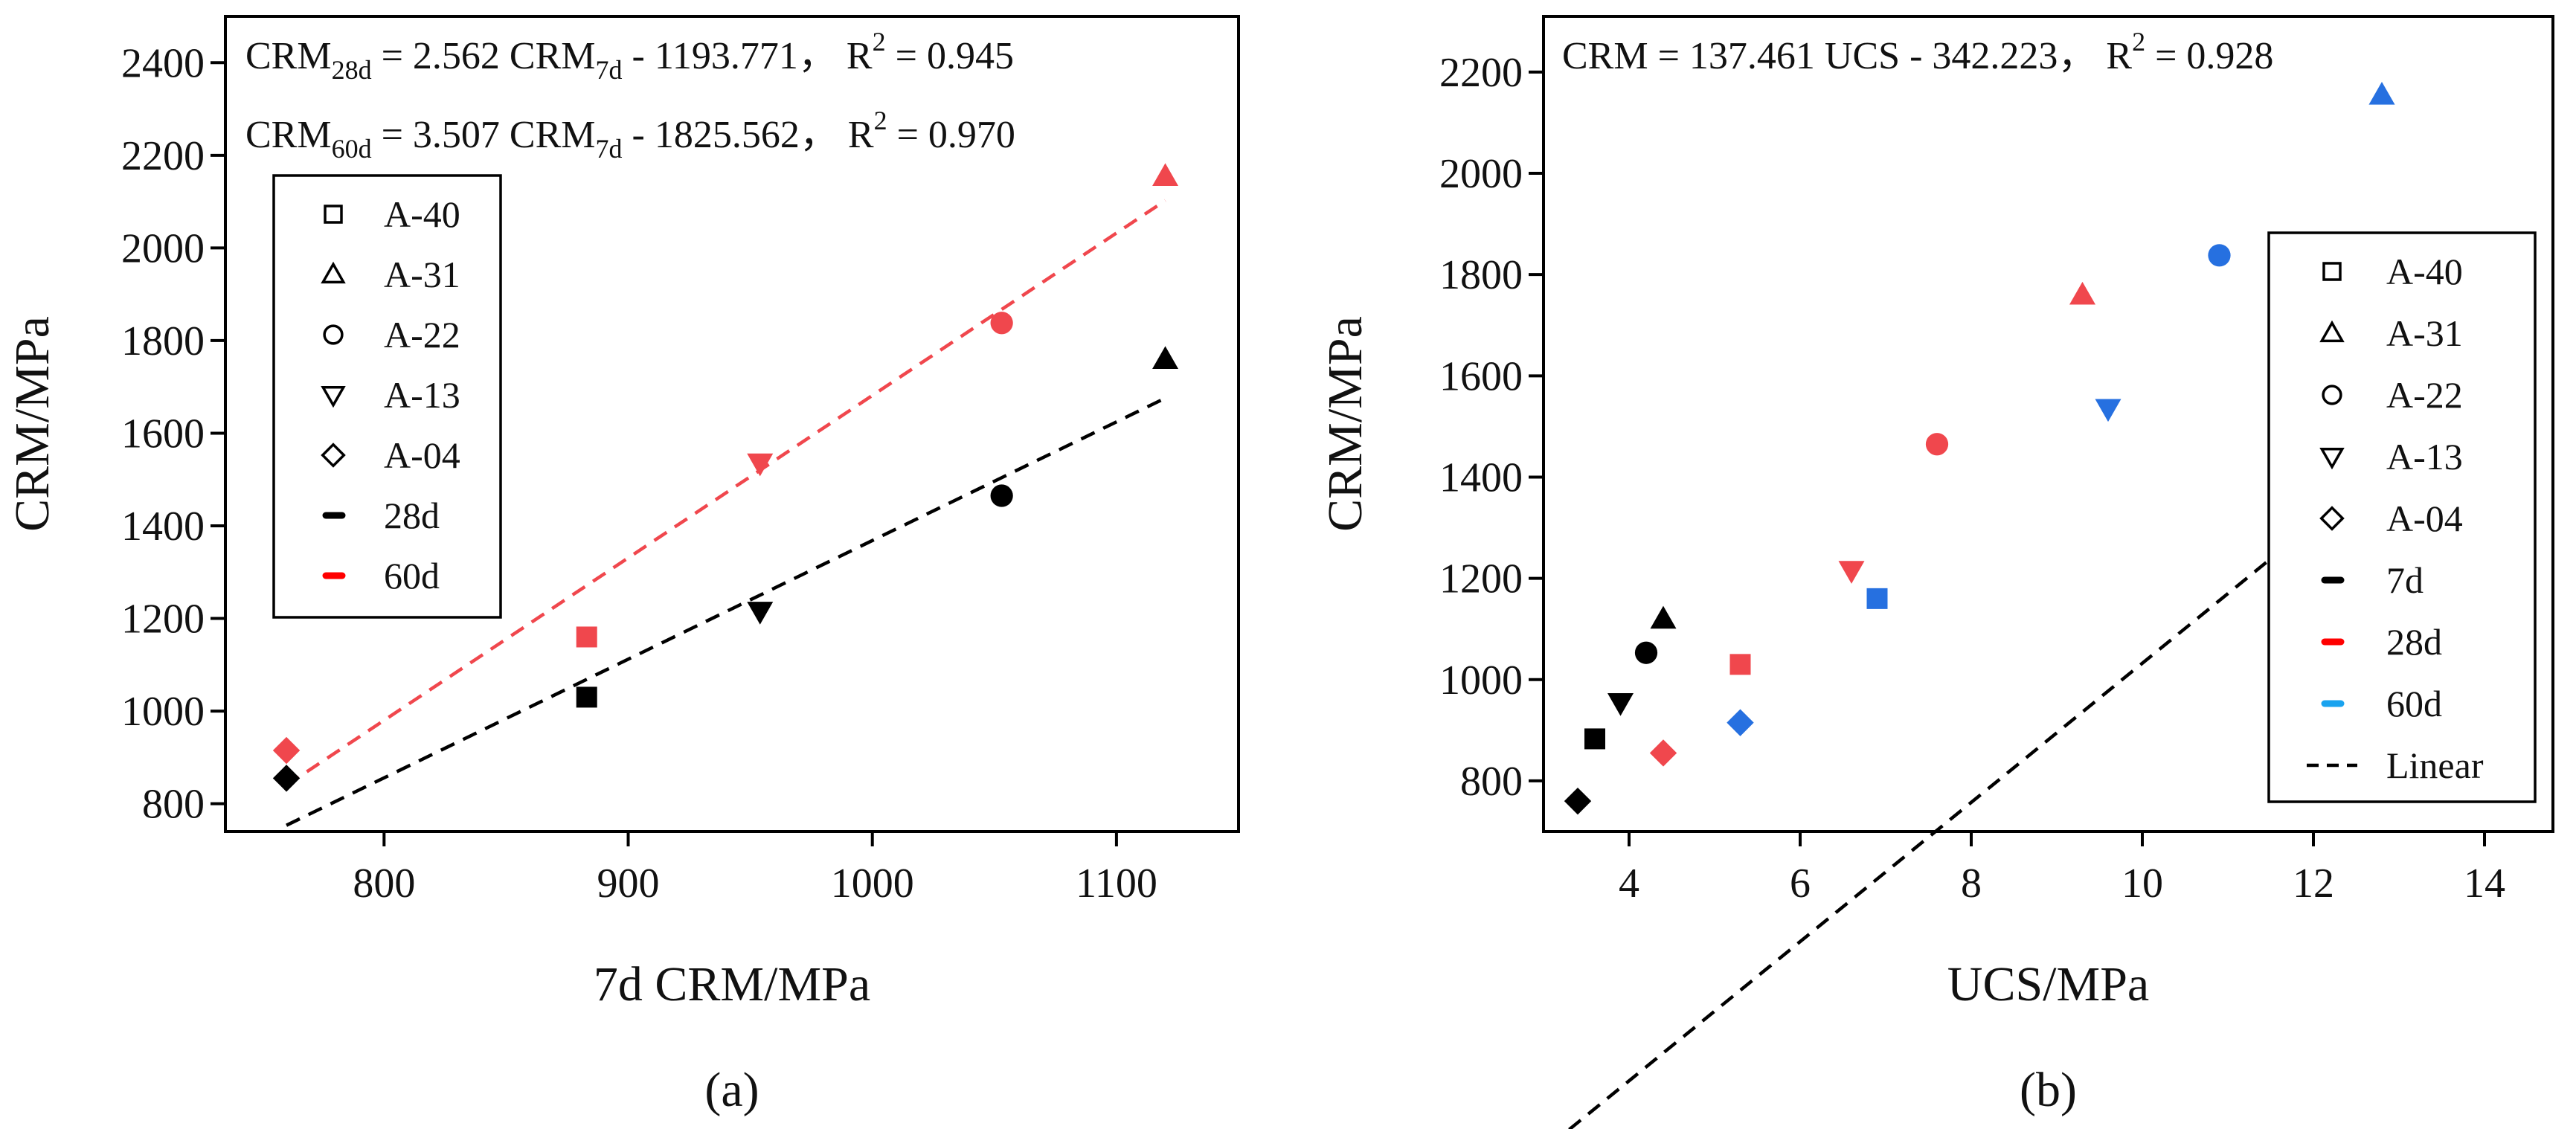 The width and height of the screenshot is (2576, 1129). Describe the element at coordinates (1646, 652) in the screenshot. I see `data-point-7d-circle` at that location.